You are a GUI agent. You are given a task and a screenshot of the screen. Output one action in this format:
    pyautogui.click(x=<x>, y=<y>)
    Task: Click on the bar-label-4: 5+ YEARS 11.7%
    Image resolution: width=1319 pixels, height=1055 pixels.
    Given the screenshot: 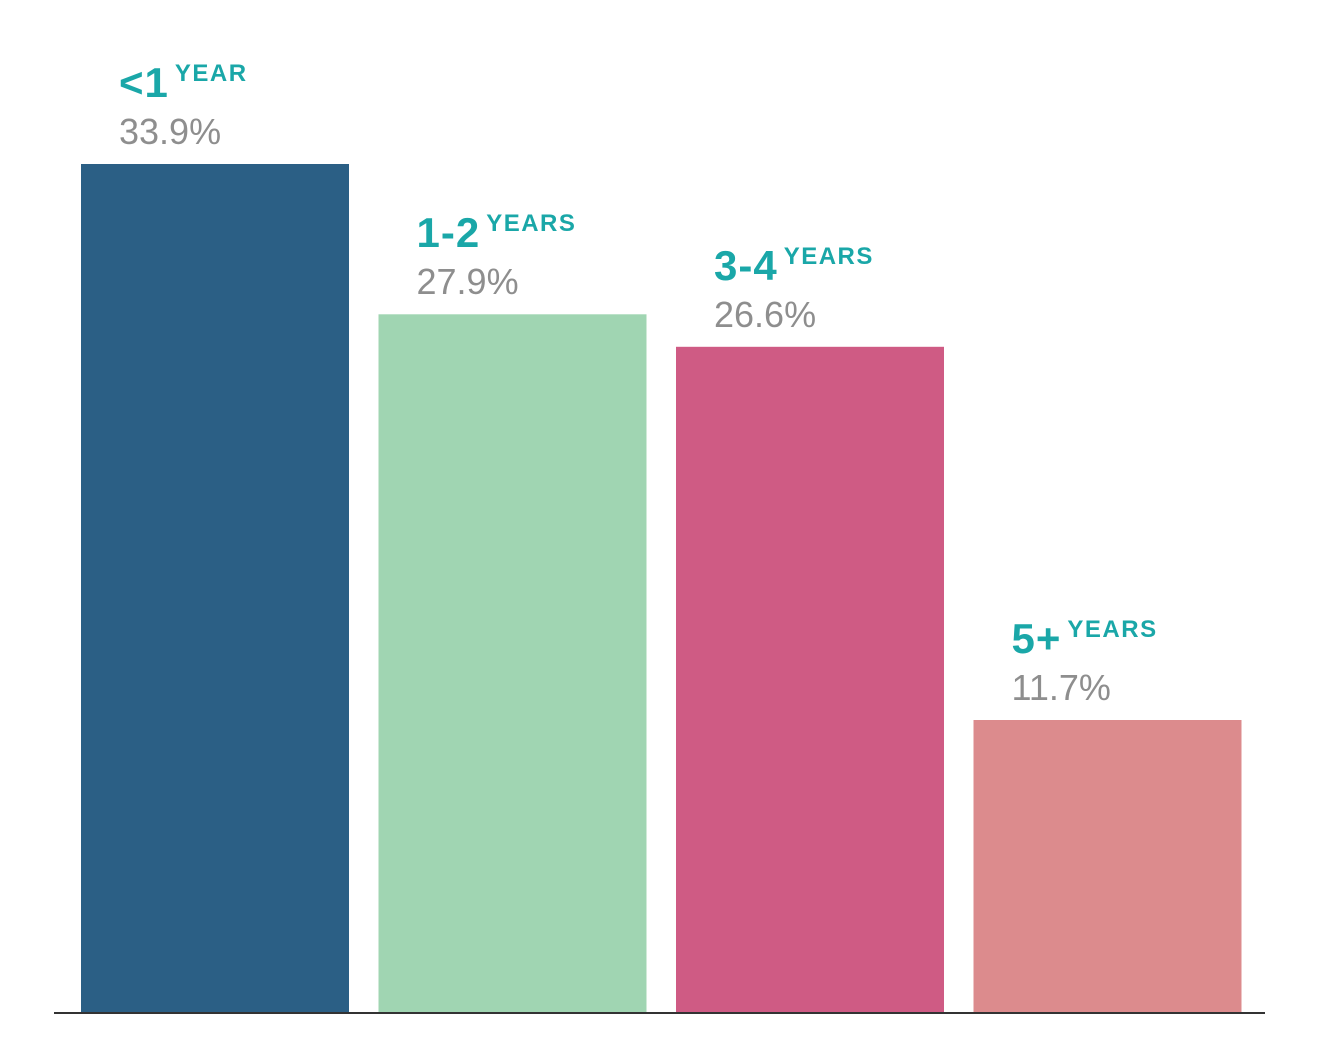 What is the action you would take?
    pyautogui.click(x=1084, y=661)
    